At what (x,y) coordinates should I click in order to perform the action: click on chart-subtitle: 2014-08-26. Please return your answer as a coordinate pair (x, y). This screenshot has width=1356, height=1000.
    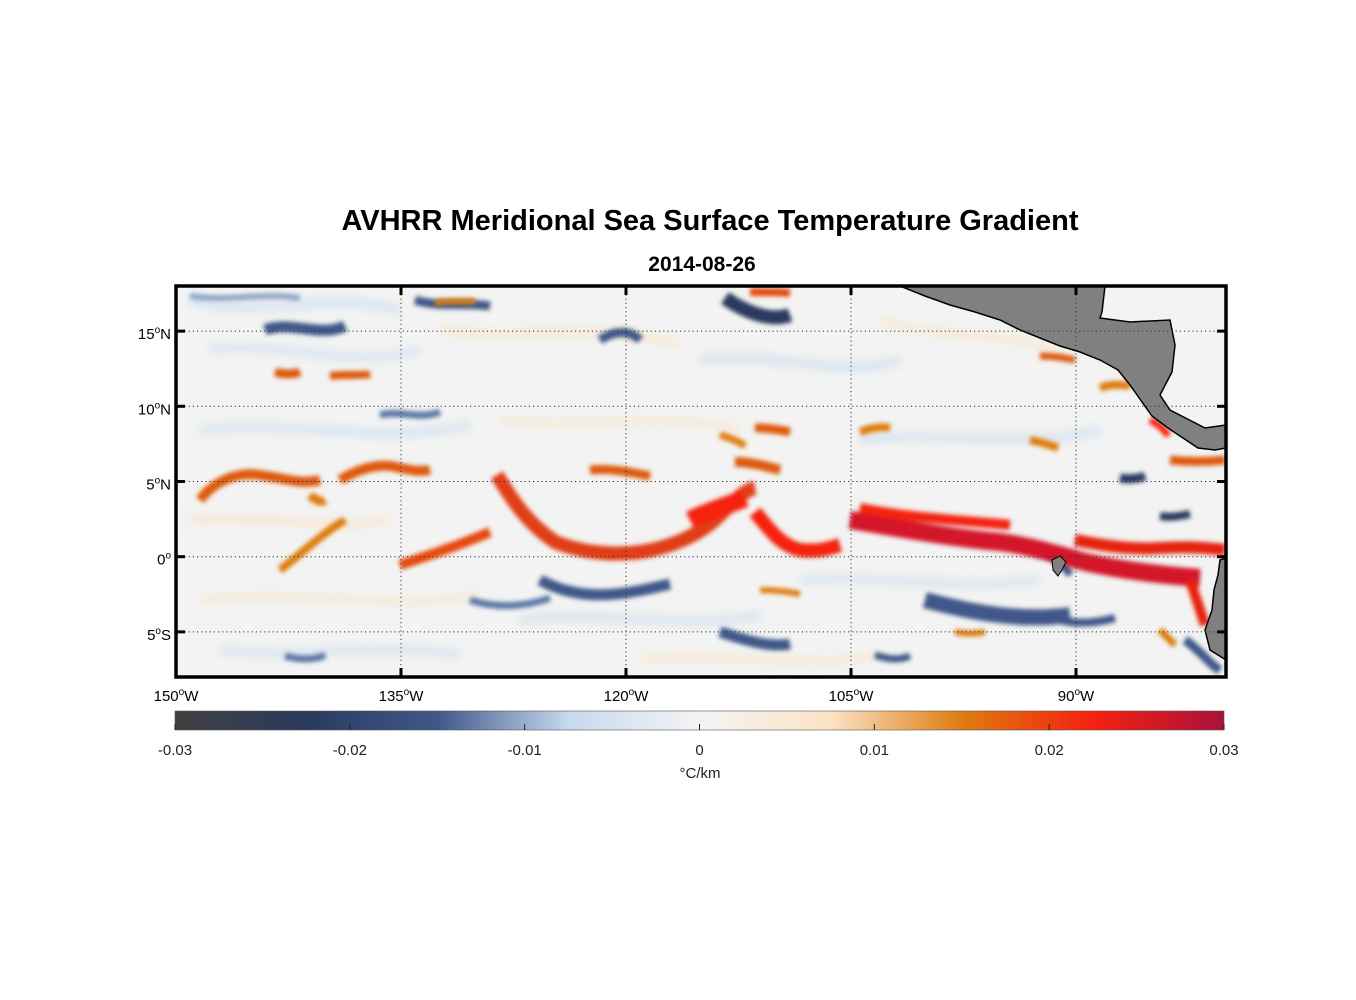
    Looking at the image, I should click on (702, 264).